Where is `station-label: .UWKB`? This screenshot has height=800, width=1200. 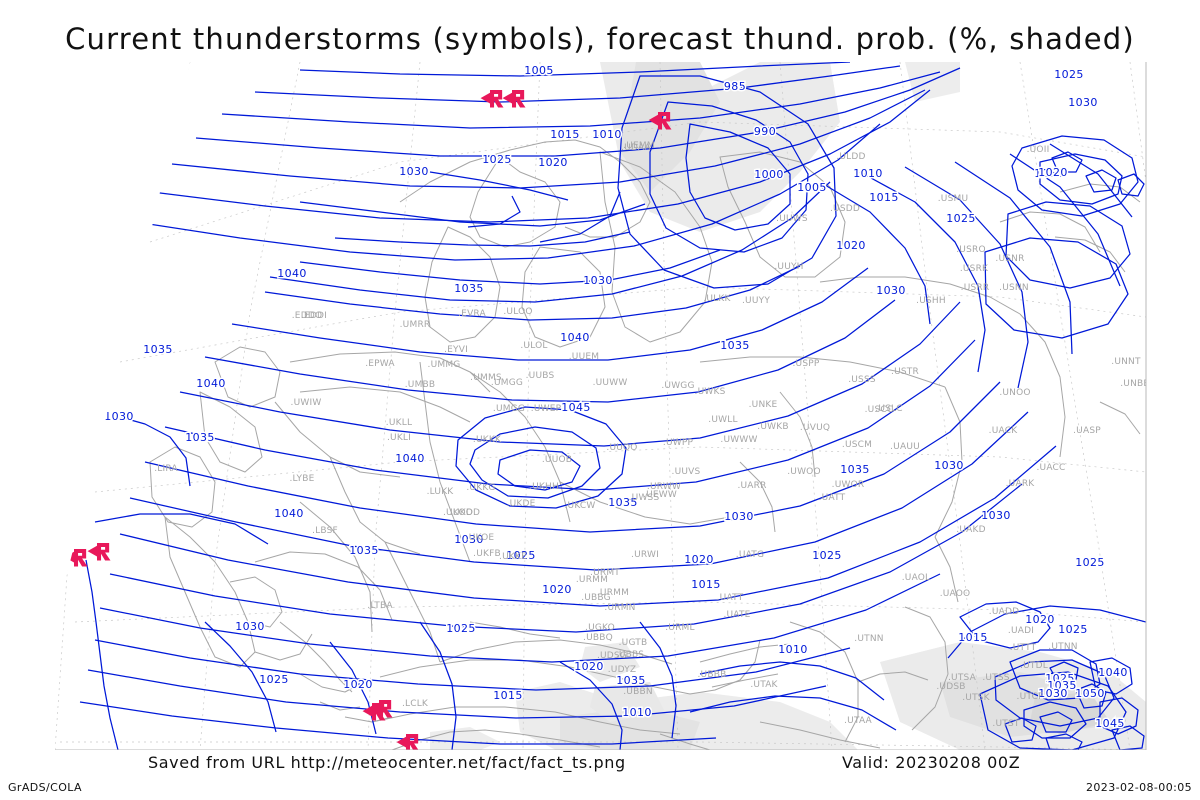
station-label: .UWKB is located at coordinates (772, 427).